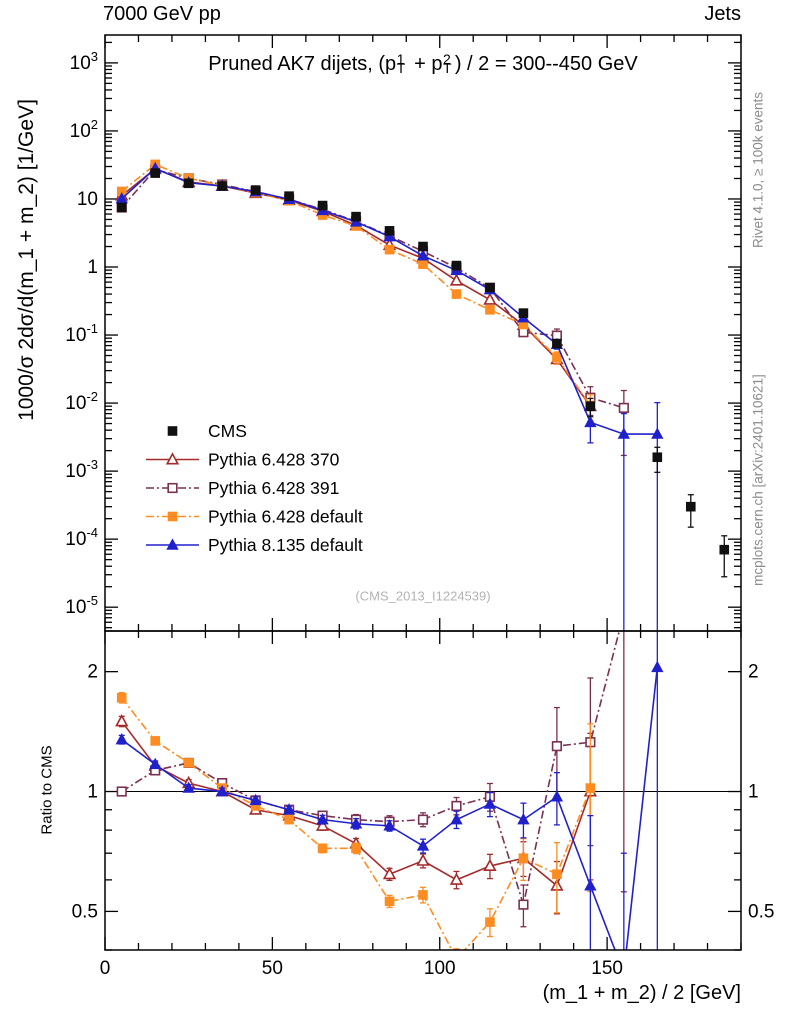 Image resolution: width=786 pixels, height=1024 pixels. Describe the element at coordinates (440, 968) in the screenshot. I see `svg-text: 100` at that location.